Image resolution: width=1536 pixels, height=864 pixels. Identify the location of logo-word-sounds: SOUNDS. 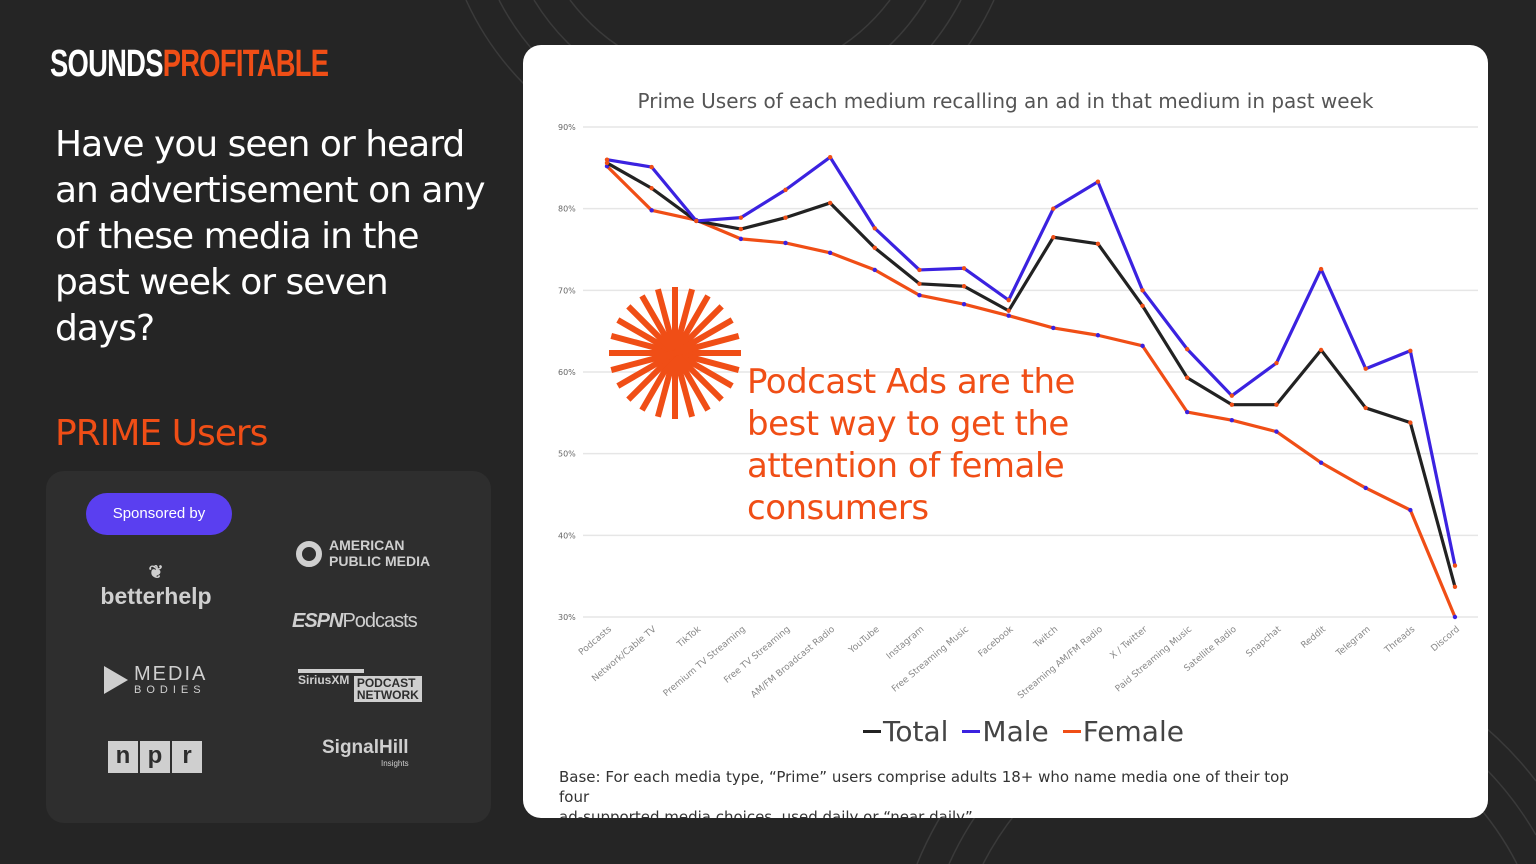
(106, 64).